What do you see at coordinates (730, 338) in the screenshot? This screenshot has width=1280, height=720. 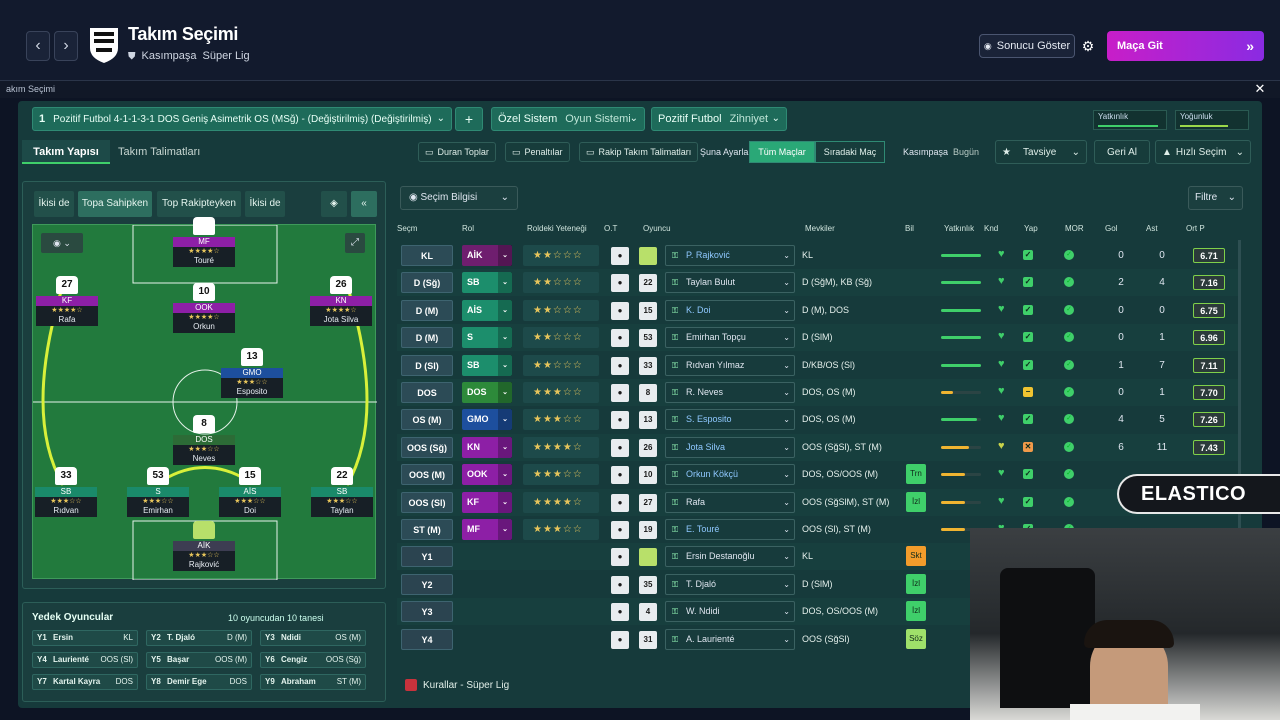 I see `player-dropdown: ⚿ Emirhan Topçu ⌄` at bounding box center [730, 338].